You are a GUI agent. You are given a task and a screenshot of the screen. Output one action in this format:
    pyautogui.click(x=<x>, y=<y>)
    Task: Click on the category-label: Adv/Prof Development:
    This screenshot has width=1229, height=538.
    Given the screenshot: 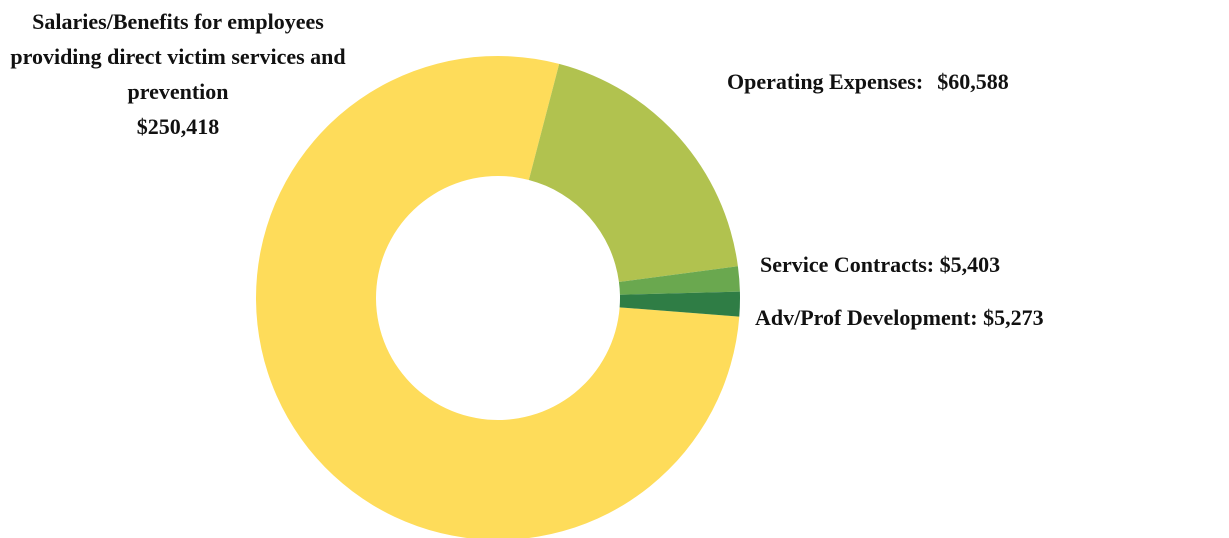 What is the action you would take?
    pyautogui.click(x=866, y=317)
    